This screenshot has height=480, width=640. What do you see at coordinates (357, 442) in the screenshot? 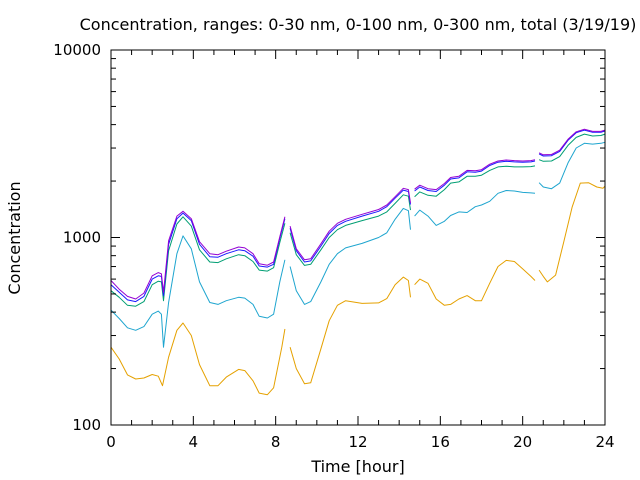
I see `x-tick-label: 12` at bounding box center [357, 442].